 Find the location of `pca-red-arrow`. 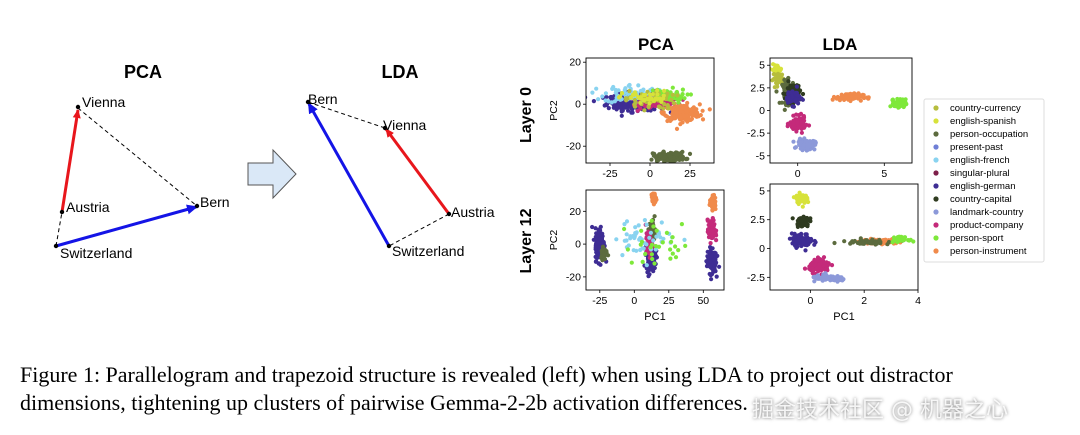

pca-red-arrow is located at coordinates (70, 161).